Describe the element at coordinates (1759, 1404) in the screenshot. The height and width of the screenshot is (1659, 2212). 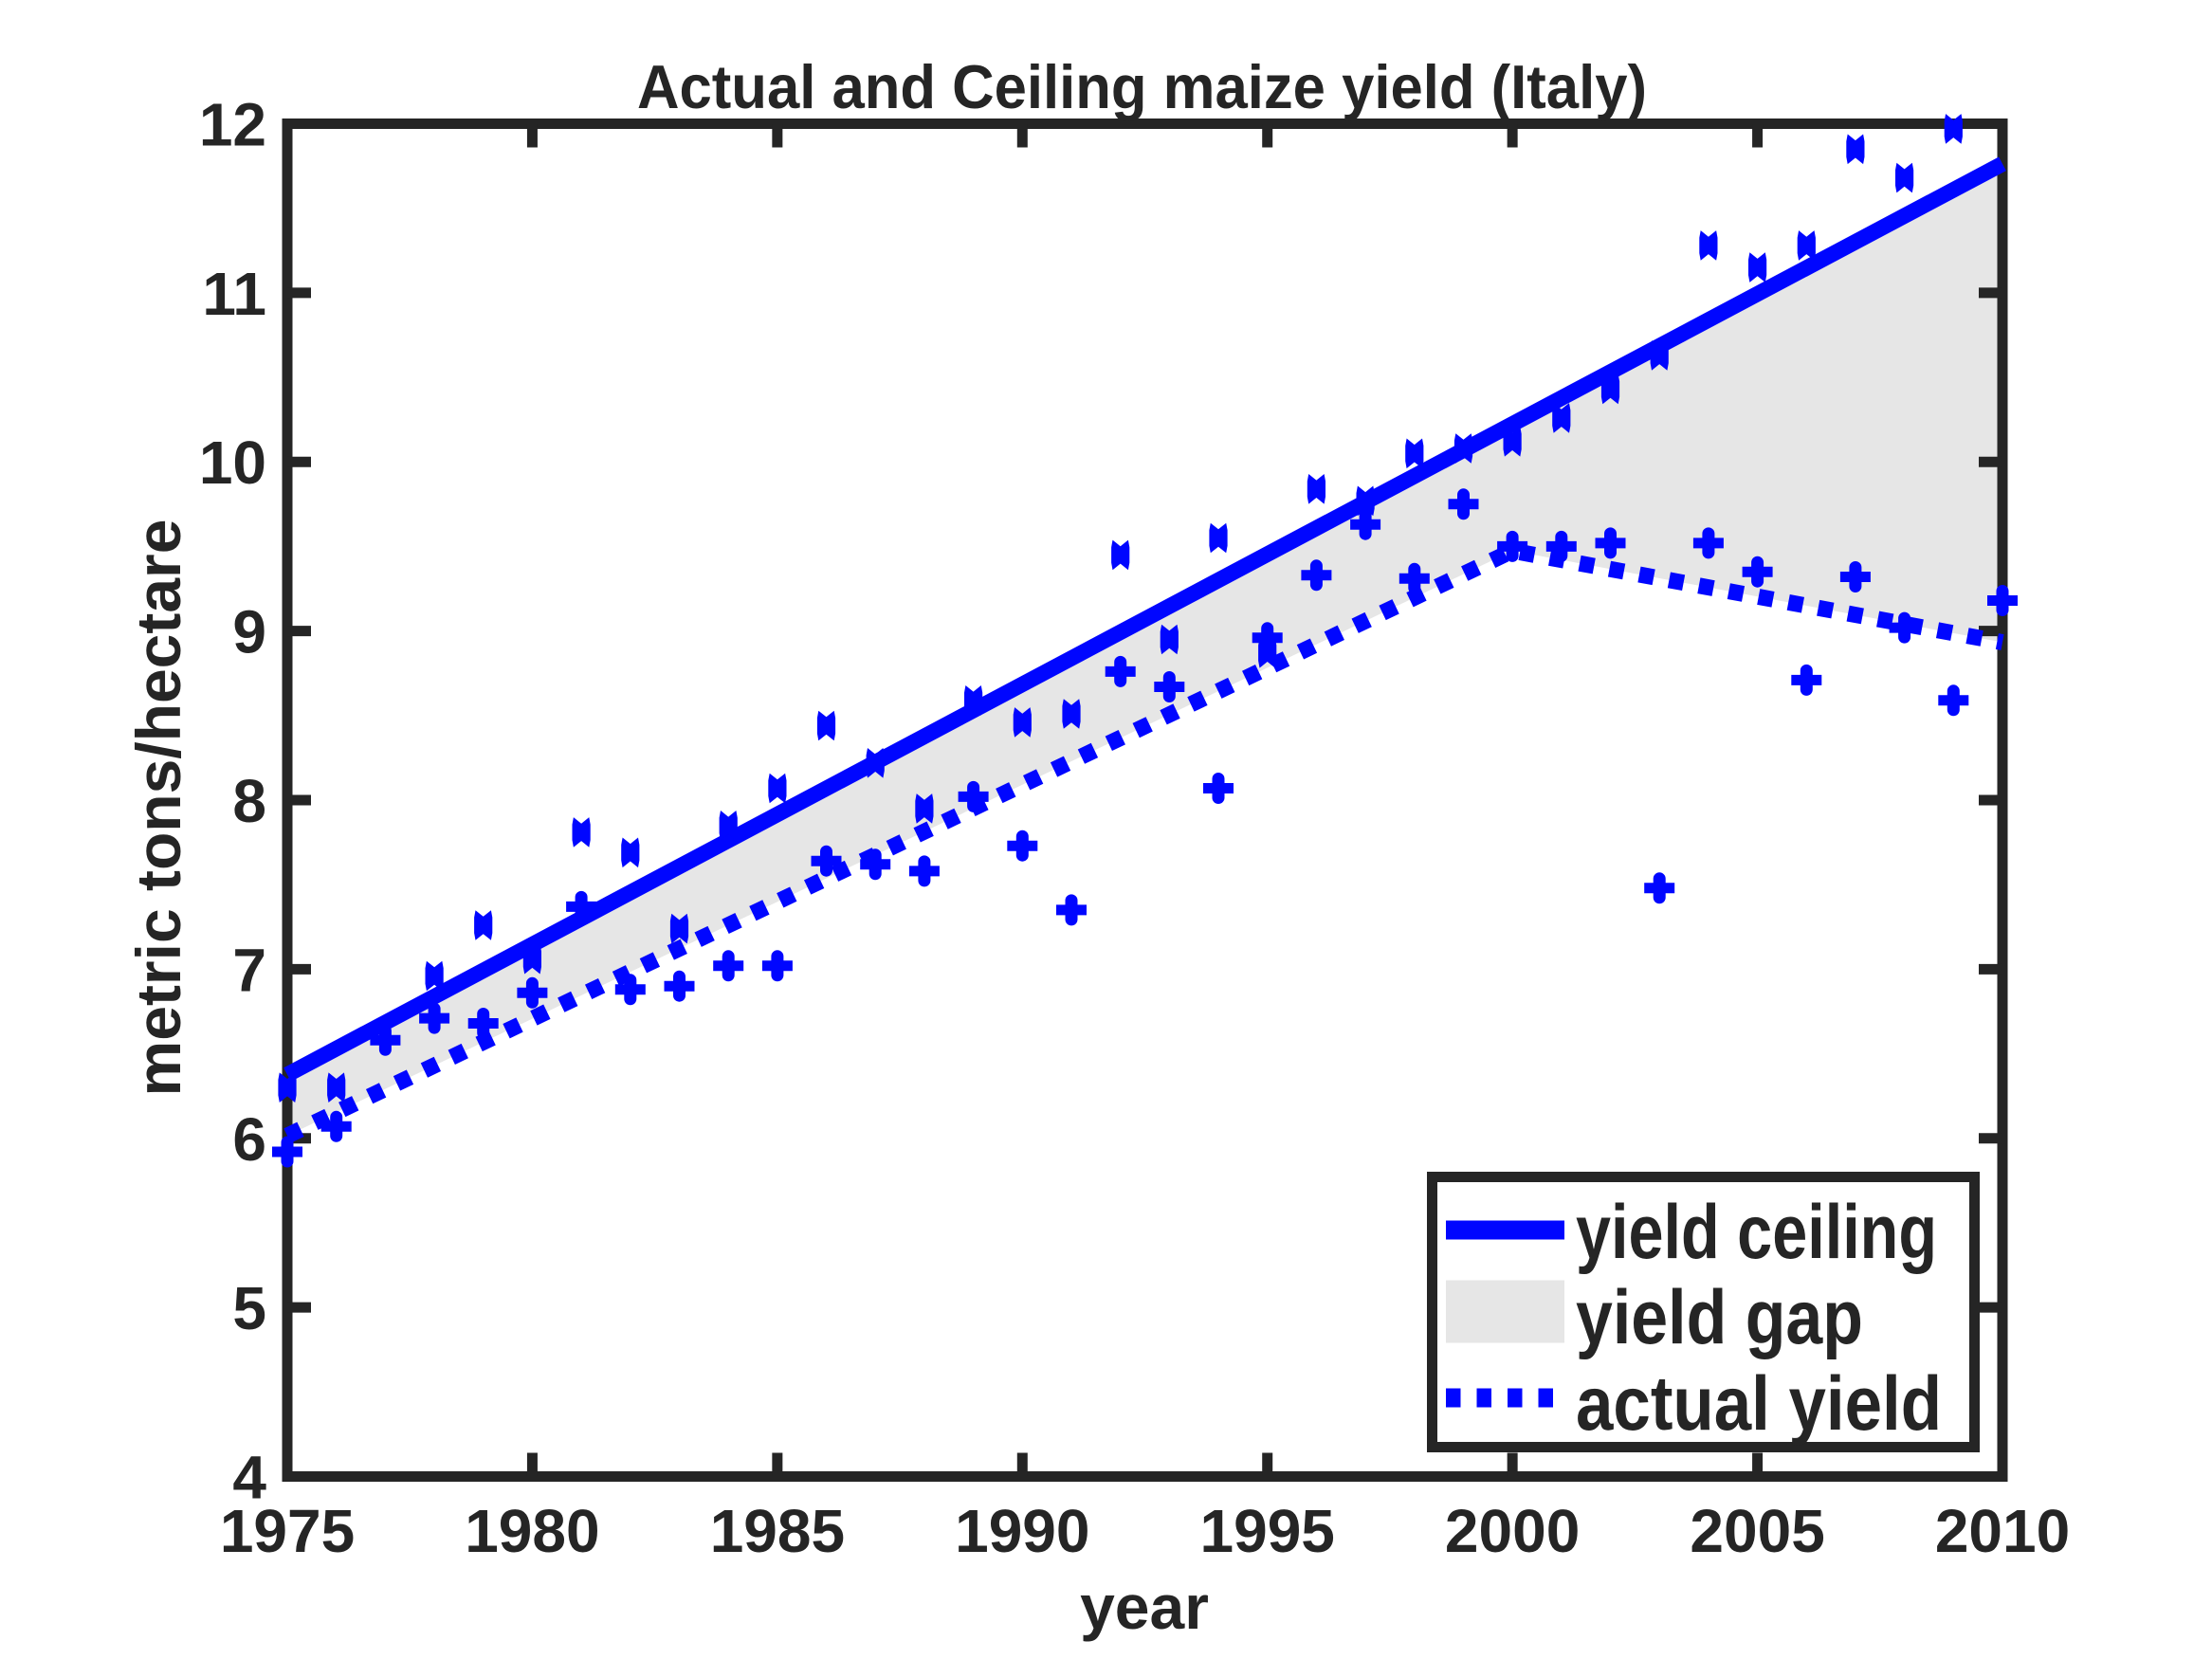
I see `svg-text: actual yield` at that location.